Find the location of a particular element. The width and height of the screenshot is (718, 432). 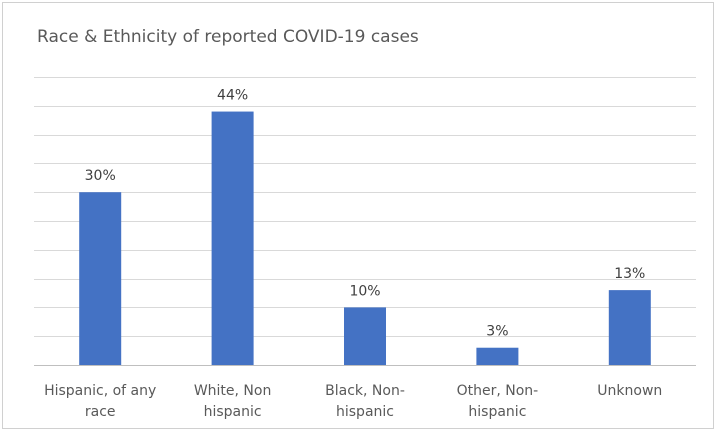

category-label: Hispanic, of any race is located at coordinates (100, 401).